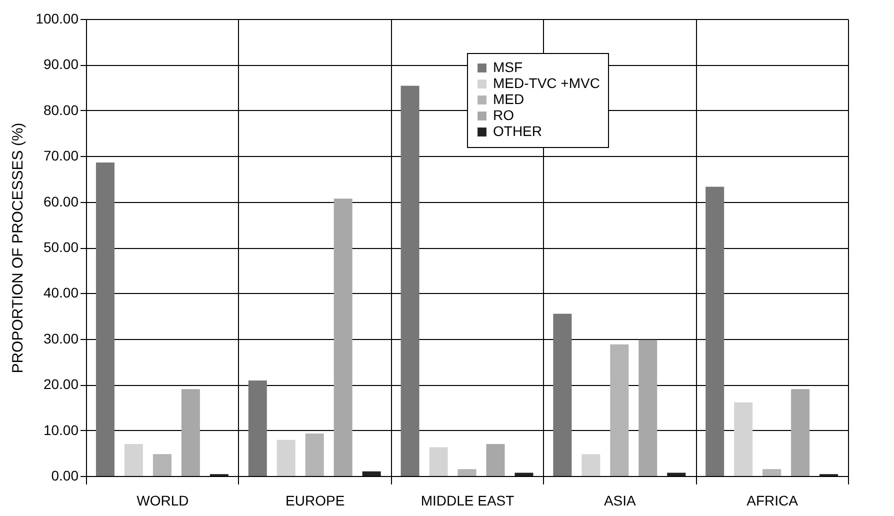 This screenshot has width=894, height=516. I want to click on x-tick-label: ASIA, so click(620, 500).